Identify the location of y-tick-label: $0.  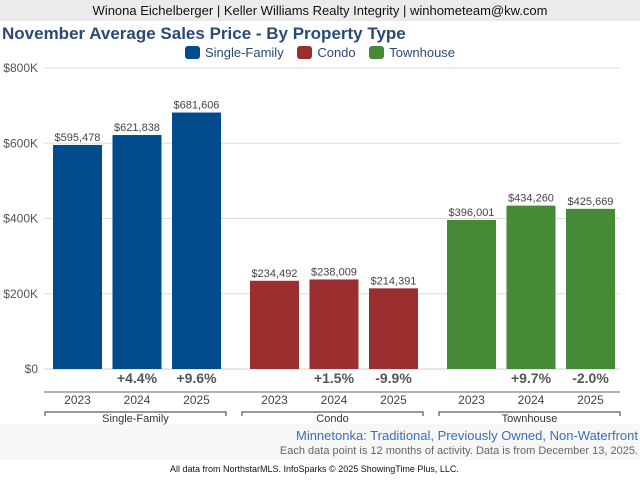
(32, 369).